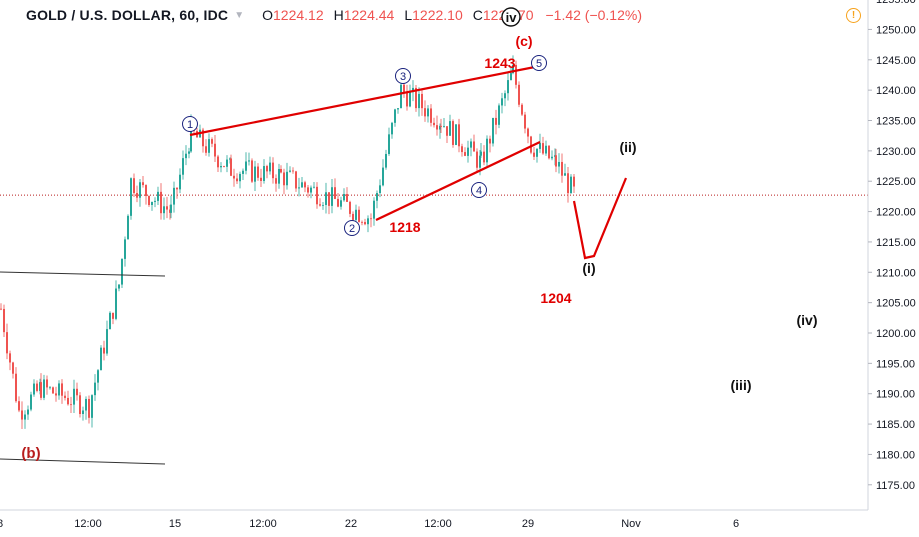 This screenshot has height=537, width=919. Describe the element at coordinates (175, 524) in the screenshot. I see `x-tick-label: 15` at that location.